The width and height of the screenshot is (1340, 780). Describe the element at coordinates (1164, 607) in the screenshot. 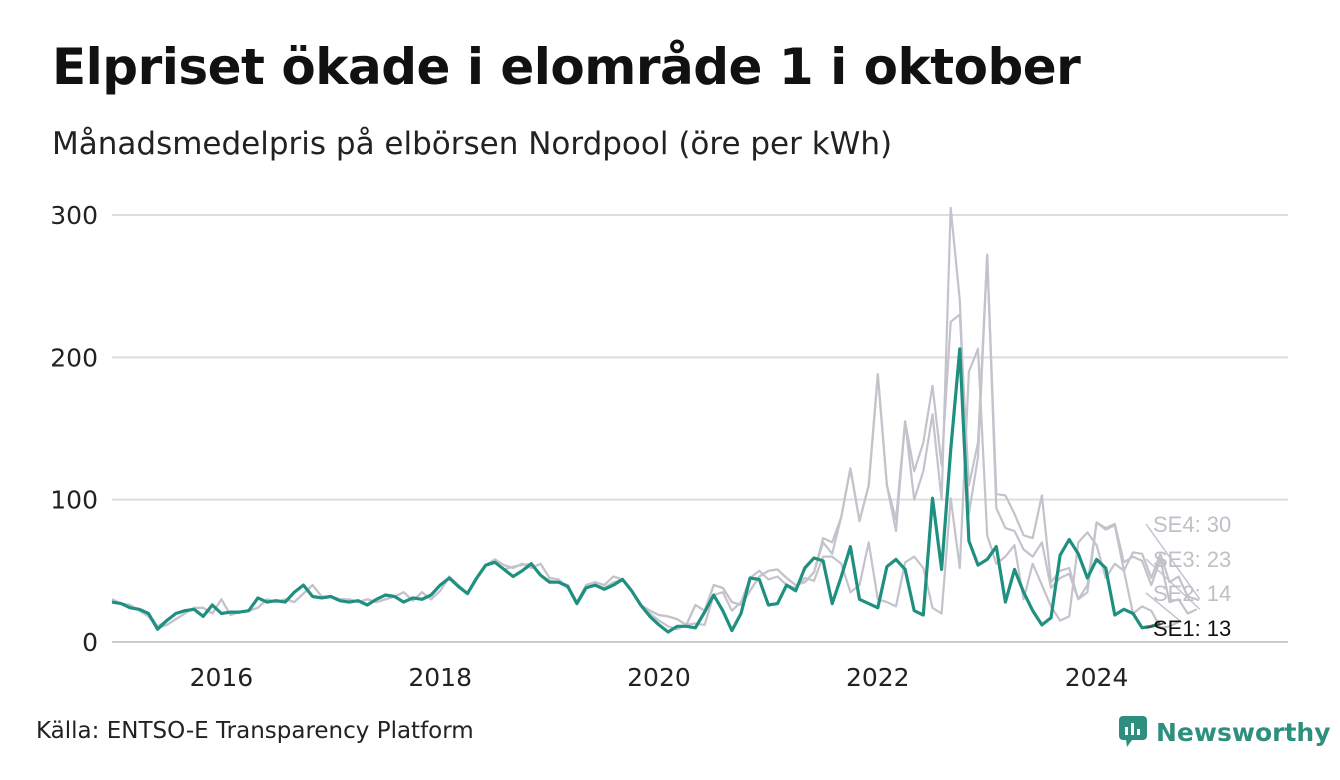

I see `label-leader-se2` at that location.